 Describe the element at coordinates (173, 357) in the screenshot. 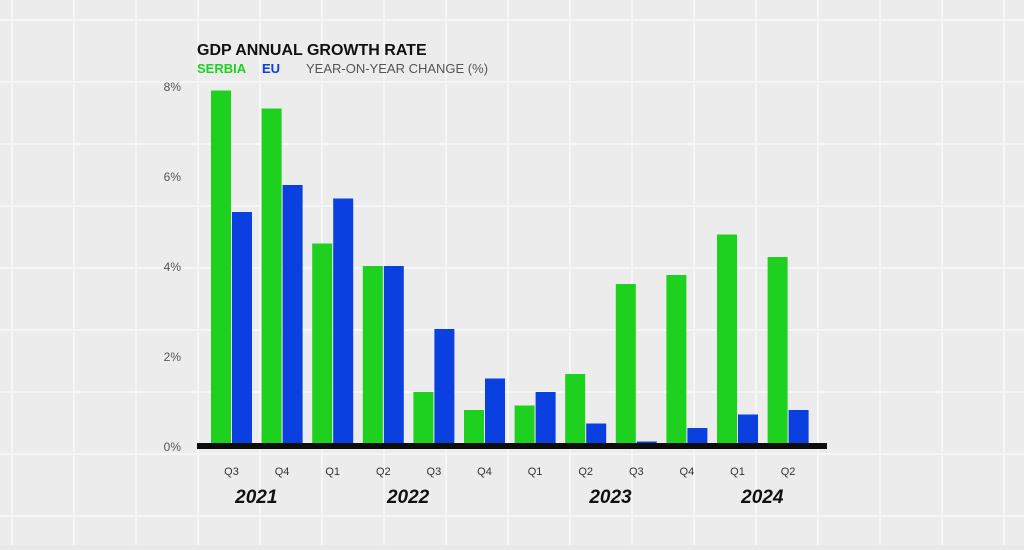

I see `y-tick-label: 2%` at that location.